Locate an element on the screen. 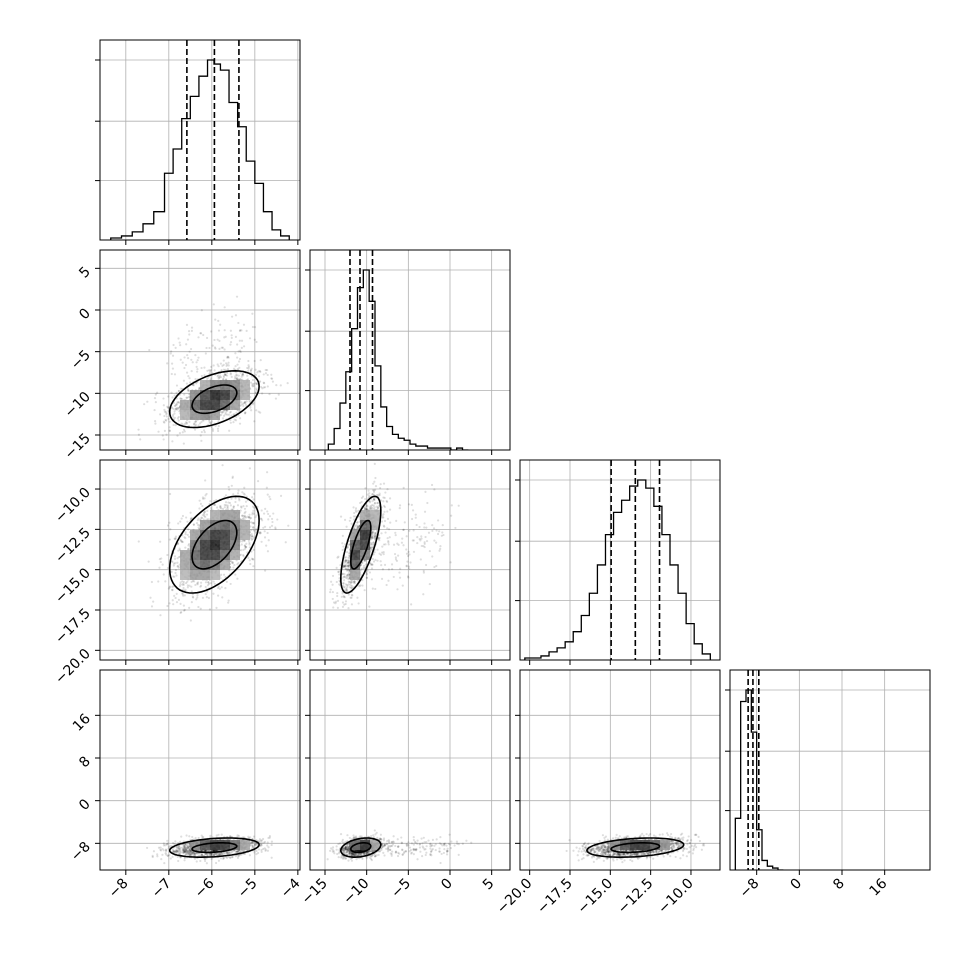 This screenshot has height=970, width=970. grid-lines is located at coordinates (200, 770).